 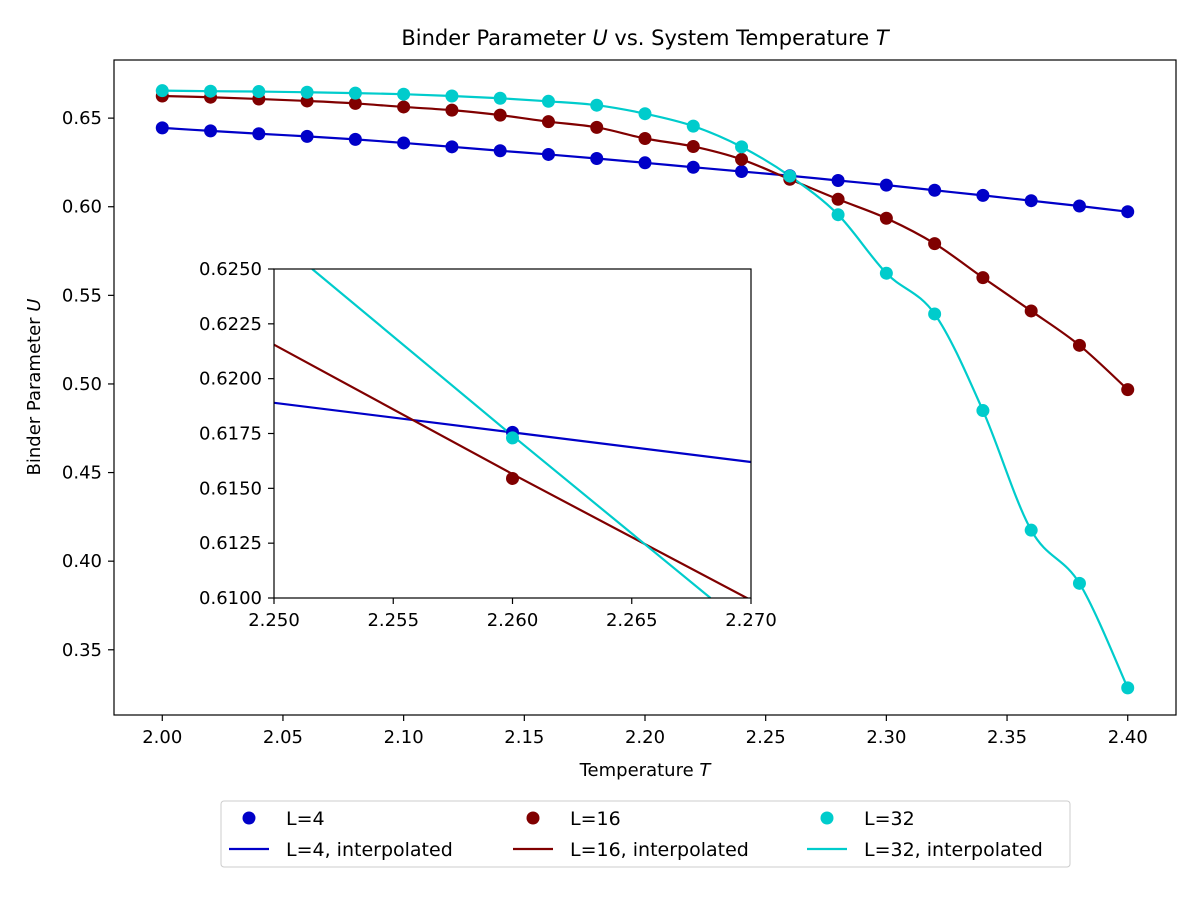 What do you see at coordinates (645, 737) in the screenshot?
I see `x-tick-label: 2.20` at bounding box center [645, 737].